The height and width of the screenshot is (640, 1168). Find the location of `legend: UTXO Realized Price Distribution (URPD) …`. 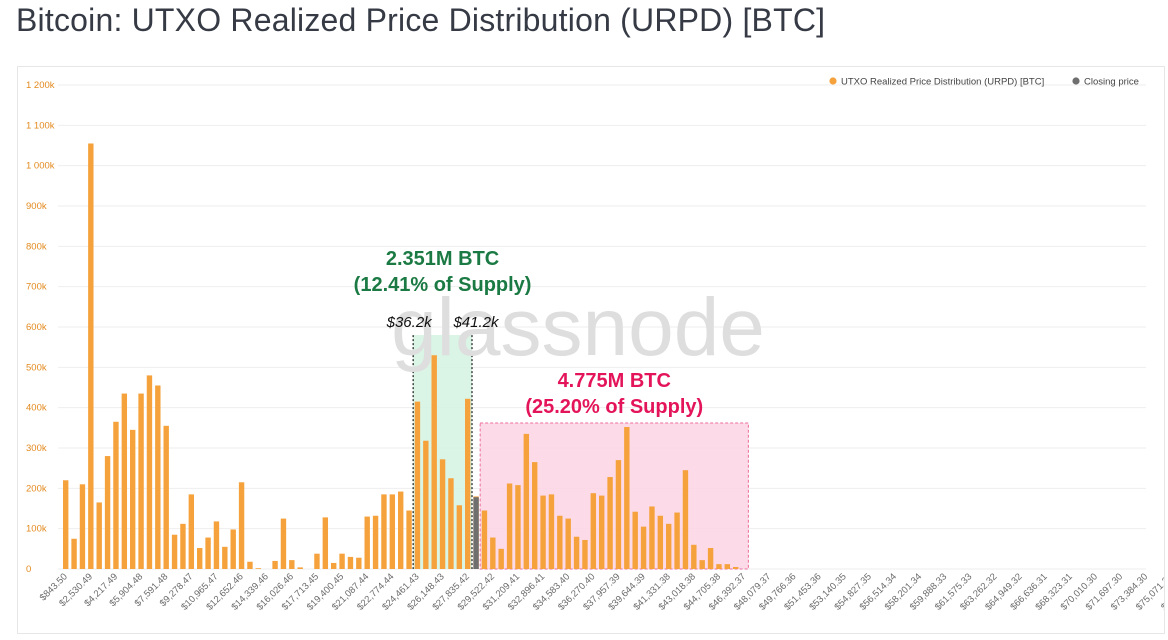

legend: UTXO Realized Price Distribution (URPD) … is located at coordinates (984, 82).